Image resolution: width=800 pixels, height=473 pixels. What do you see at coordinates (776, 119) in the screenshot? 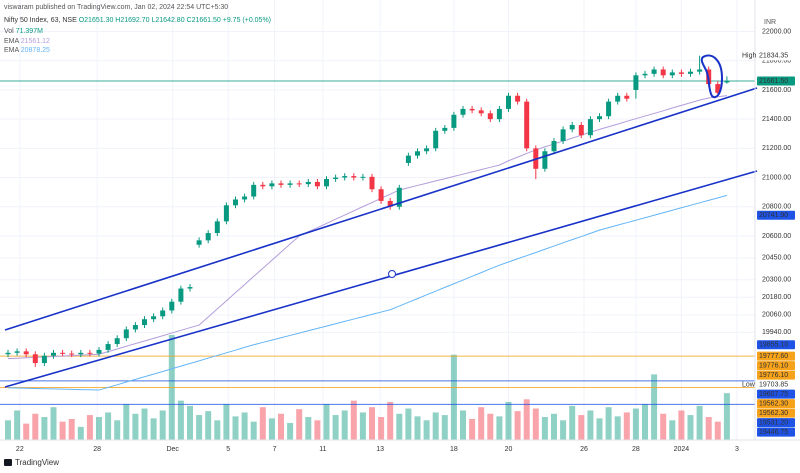
I see `y-tick-label: 21400.00` at bounding box center [776, 119].